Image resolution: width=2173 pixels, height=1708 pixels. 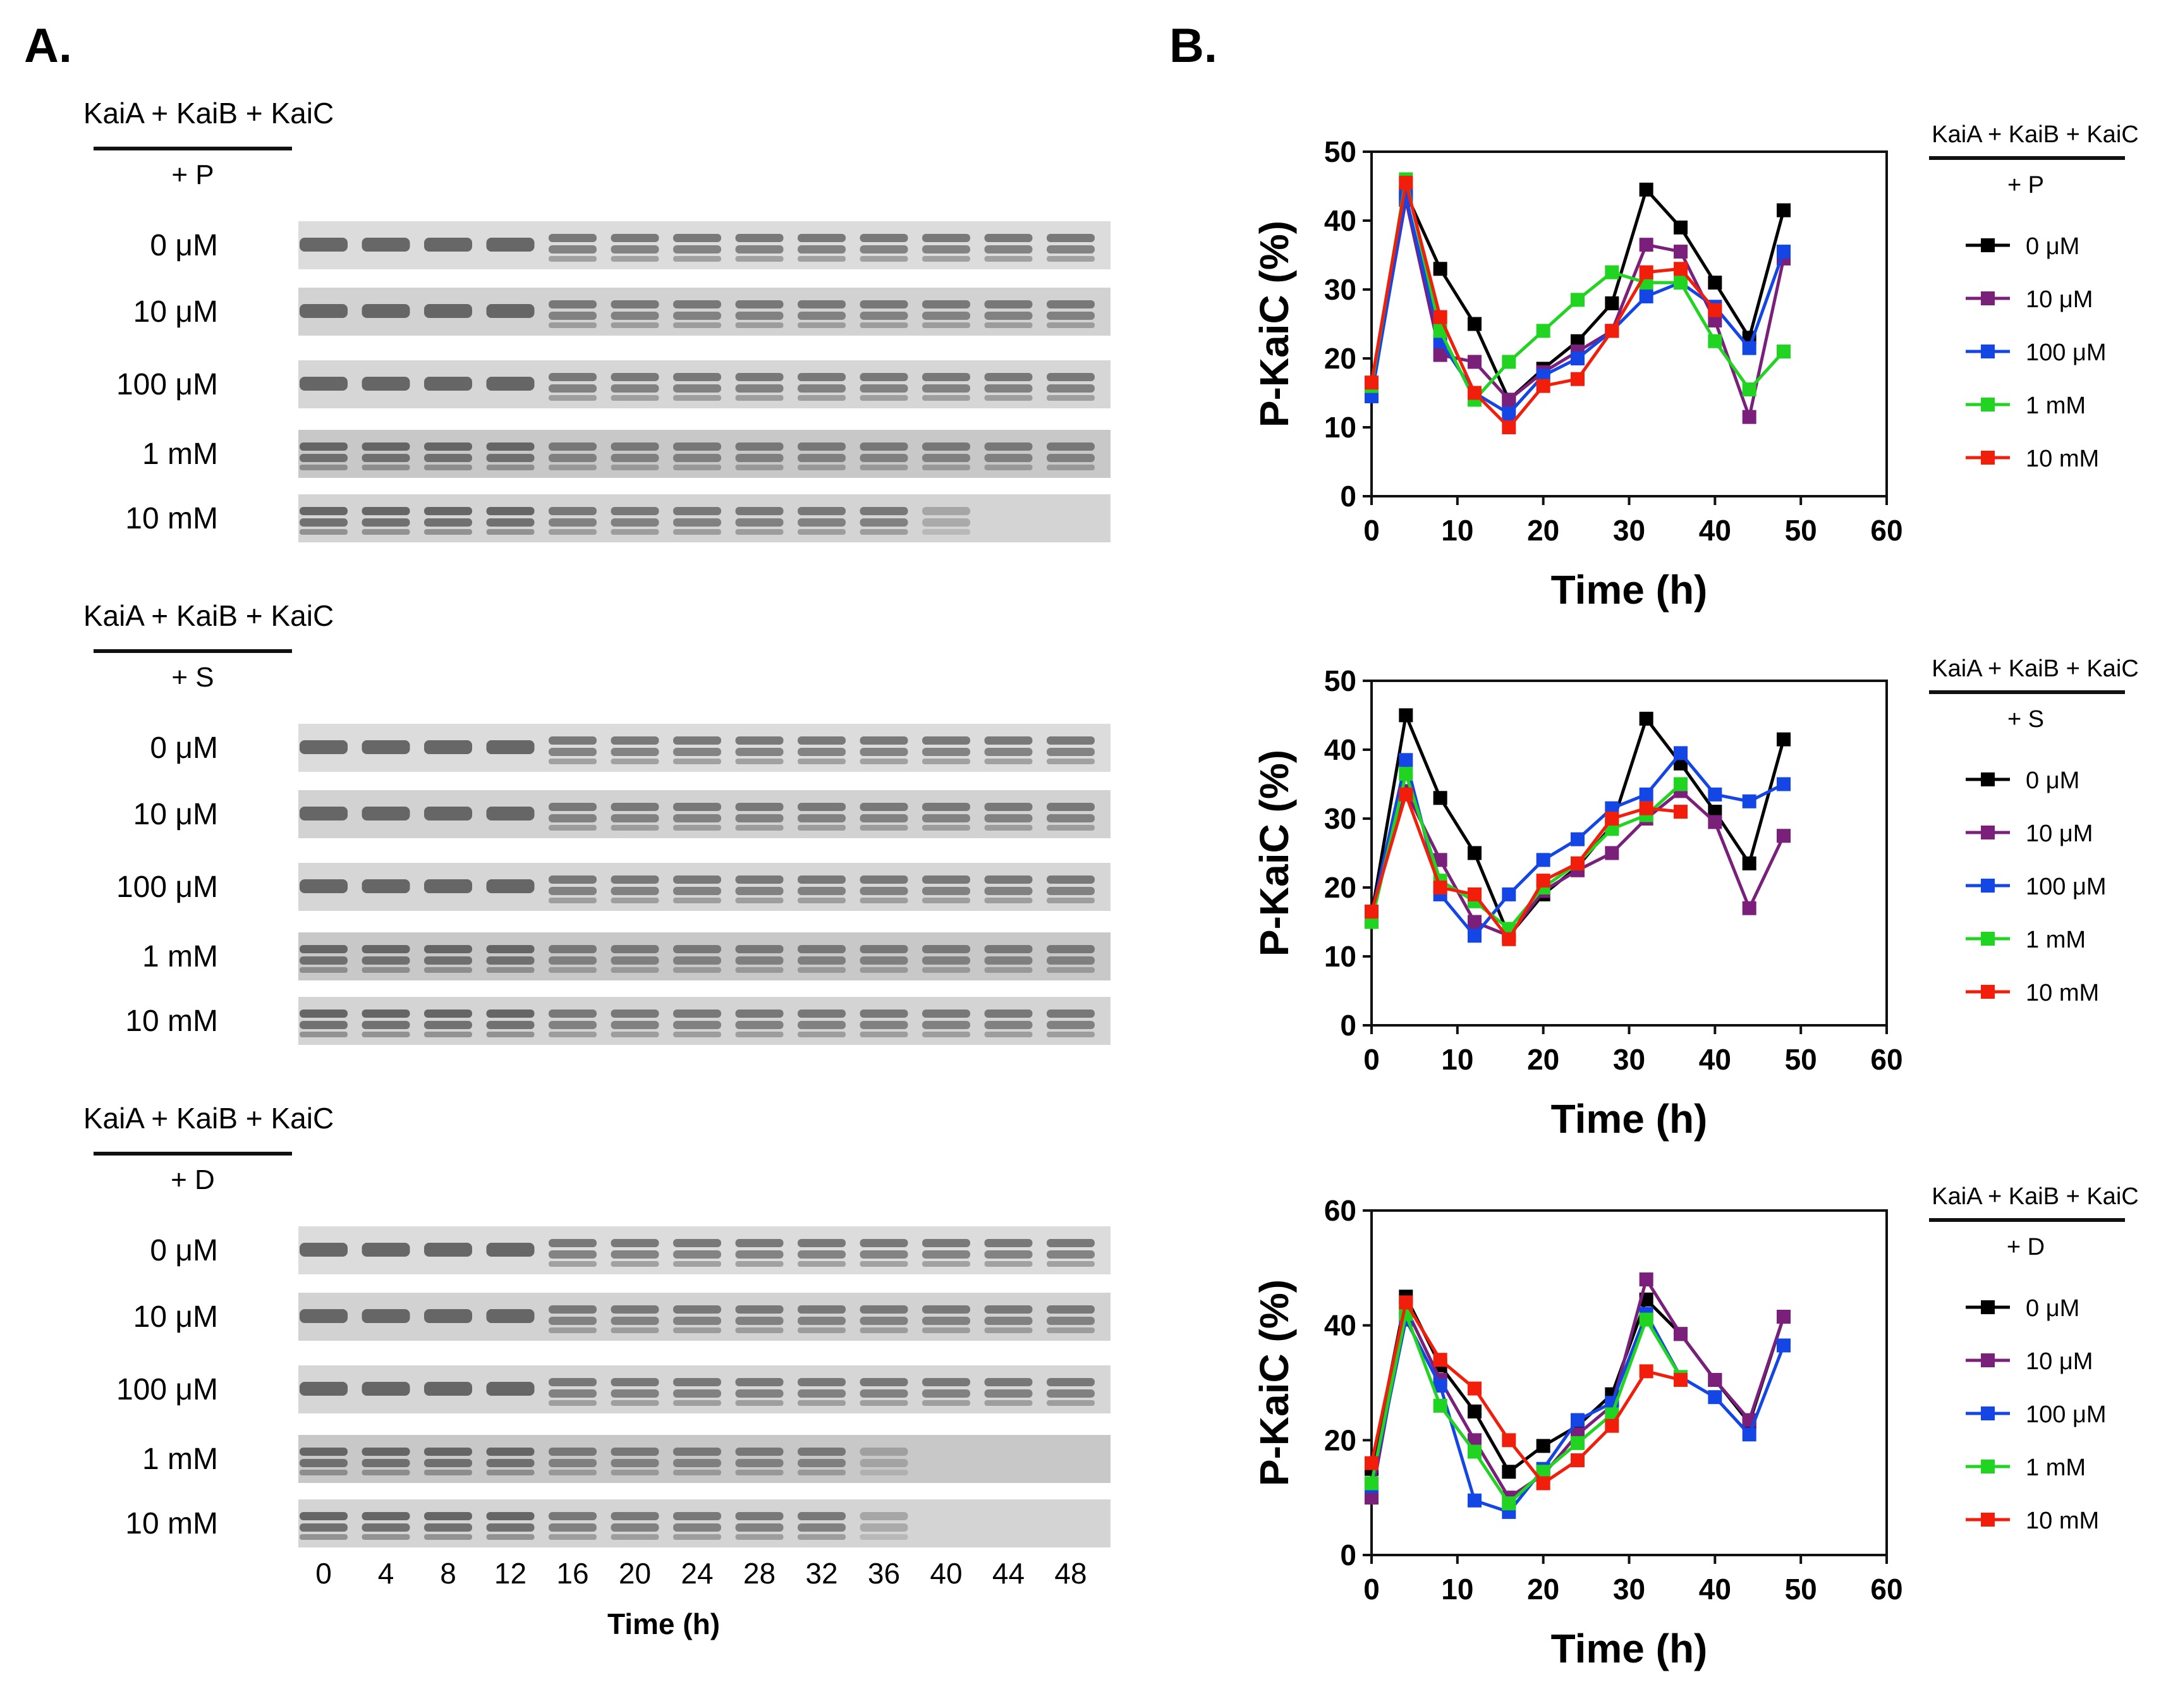 What do you see at coordinates (2062, 459) in the screenshot?
I see `legend-label: 10 mM` at bounding box center [2062, 459].